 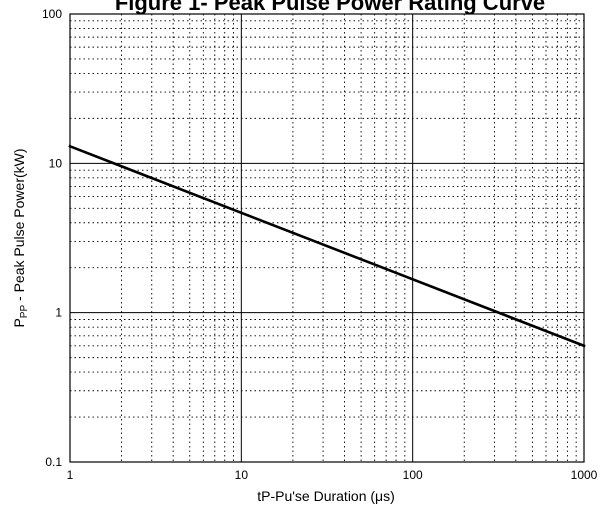 I want to click on x-axis-title: tP-Pu'se Duration (μs), so click(x=326, y=496).